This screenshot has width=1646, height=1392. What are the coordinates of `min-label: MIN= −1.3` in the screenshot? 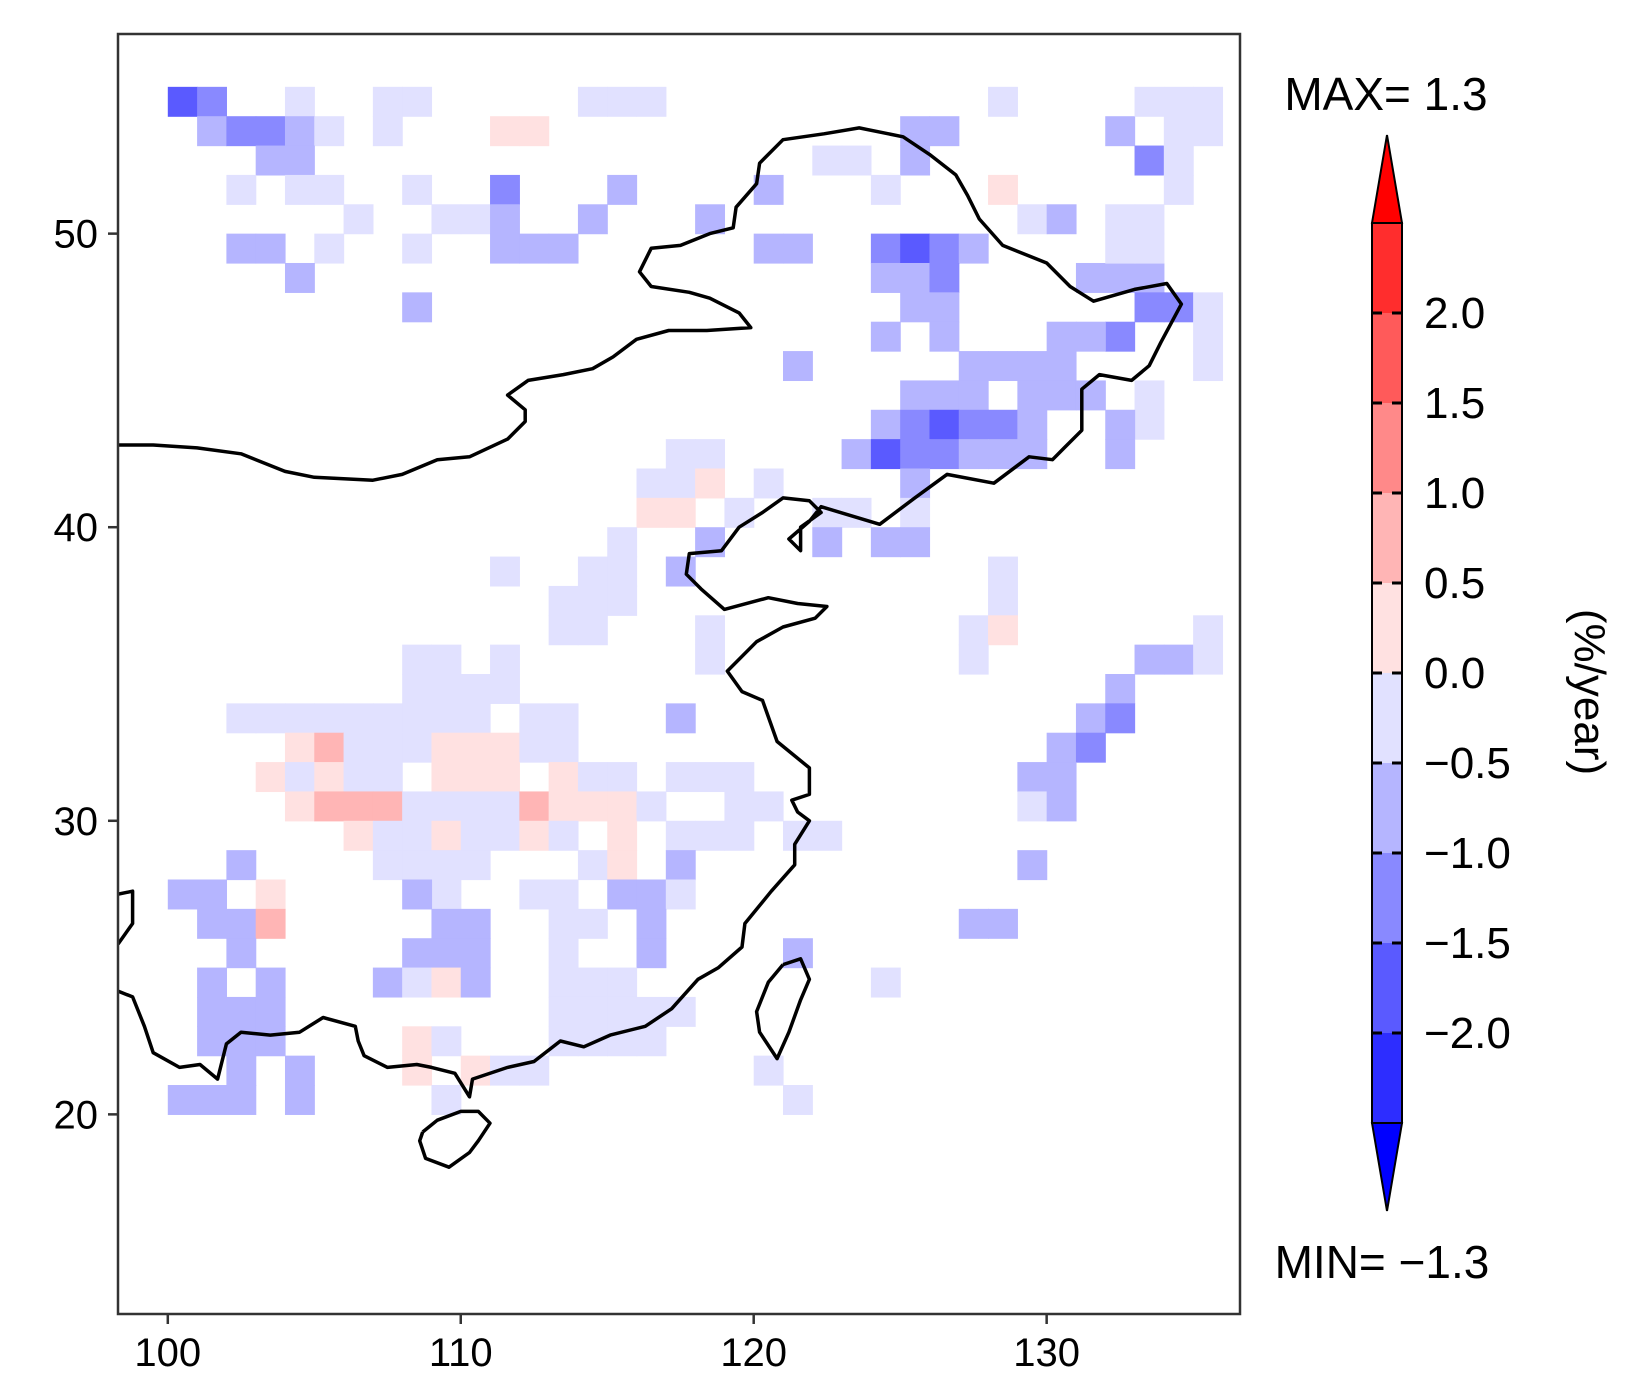 It's located at (1382, 1262).